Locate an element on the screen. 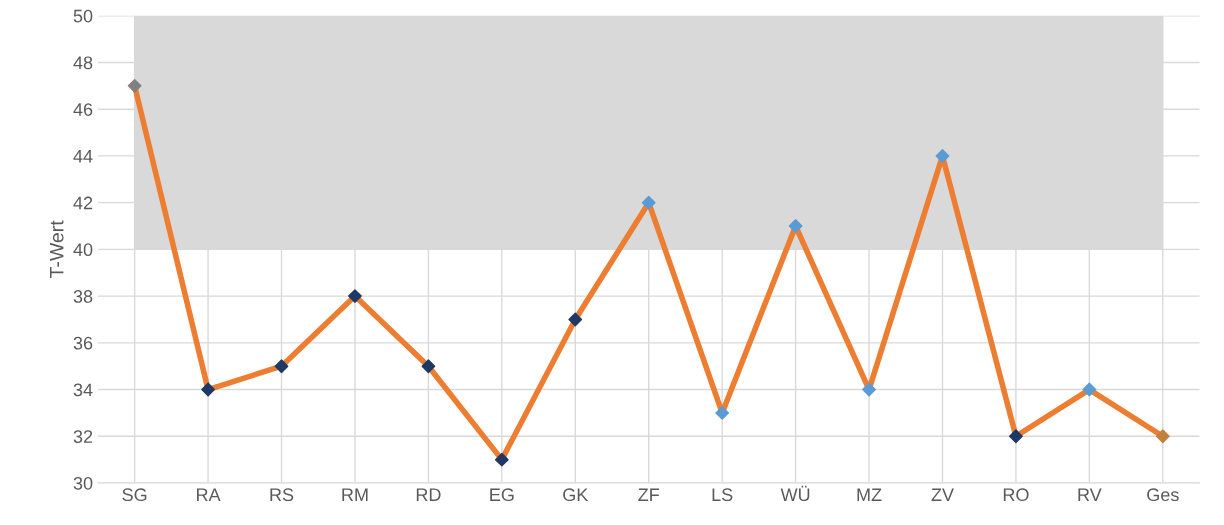  x-tick-label: ZF is located at coordinates (649, 494).